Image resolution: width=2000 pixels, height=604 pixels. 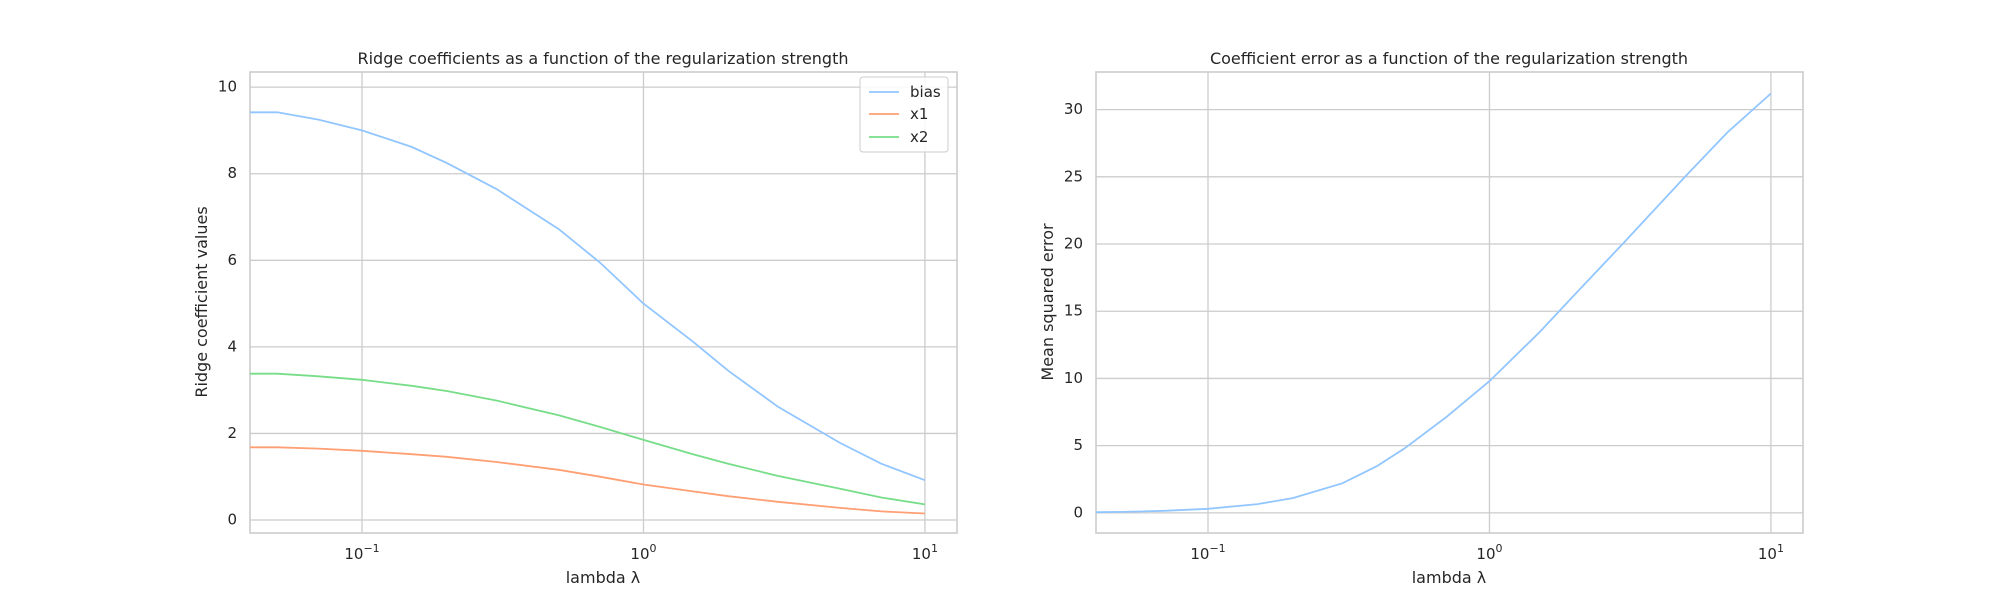 I want to click on legend-label: x2, so click(x=919, y=137).